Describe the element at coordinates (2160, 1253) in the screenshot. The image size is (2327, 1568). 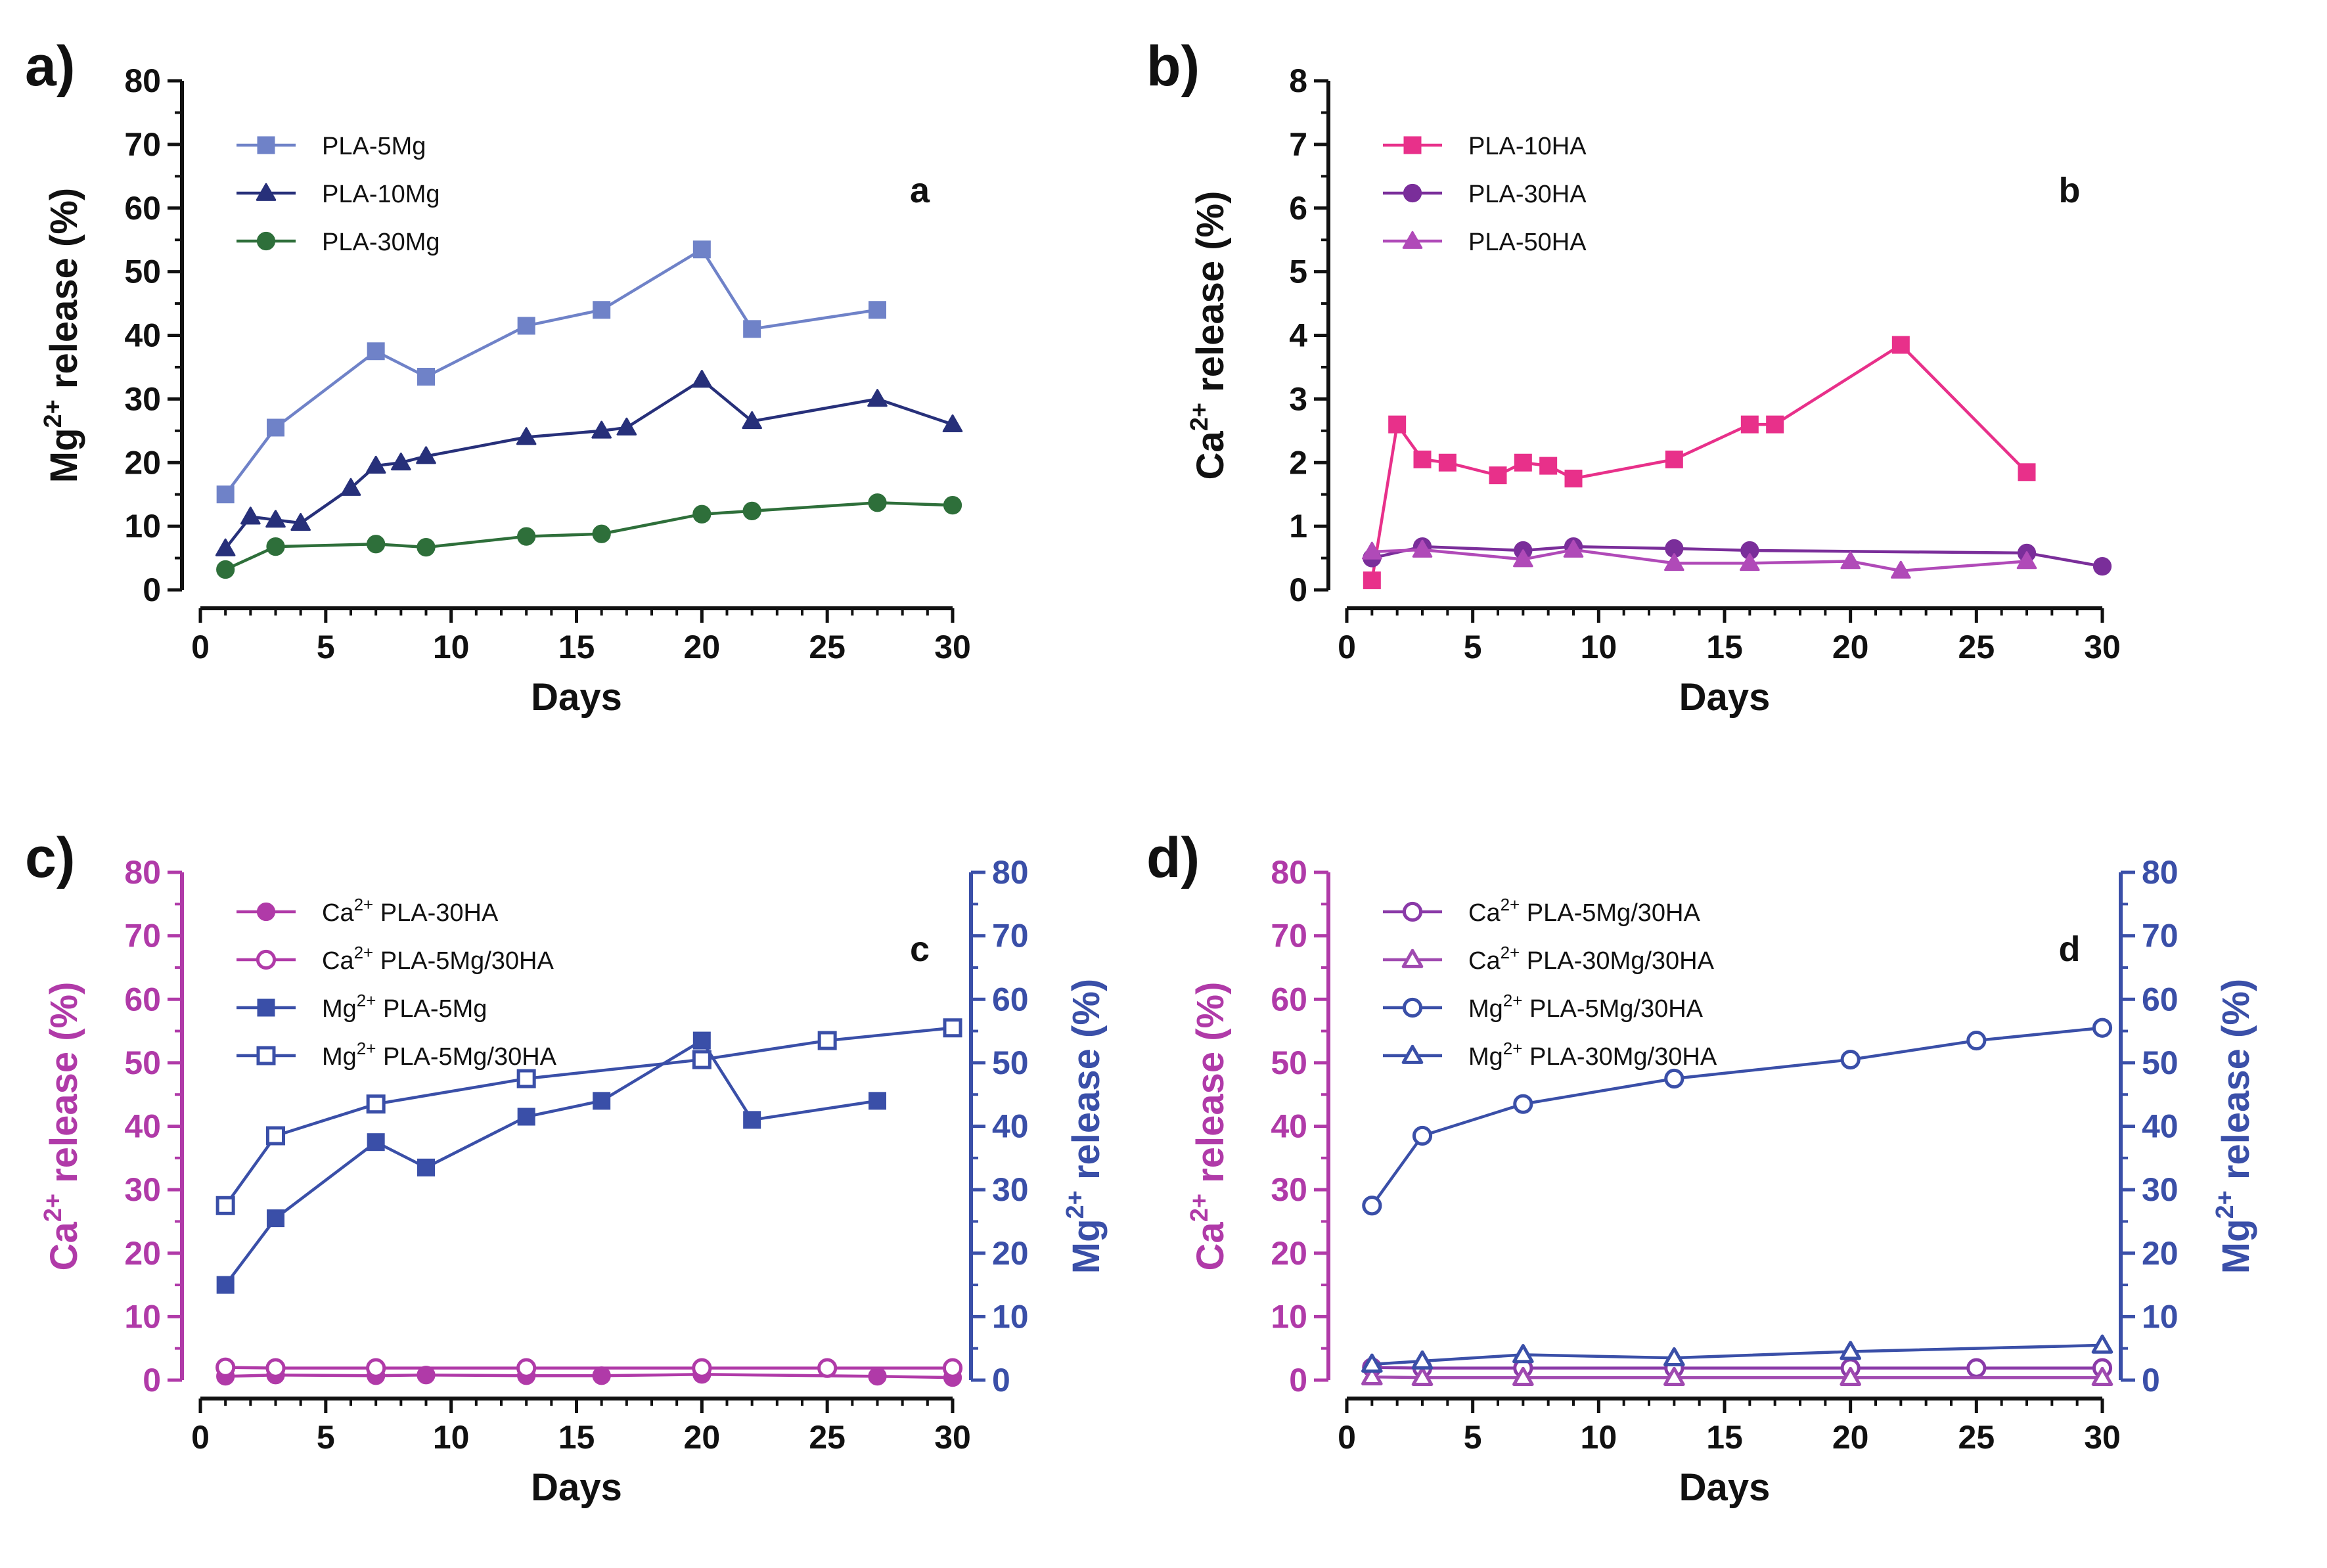
I see `y2-tick-label: 20` at that location.